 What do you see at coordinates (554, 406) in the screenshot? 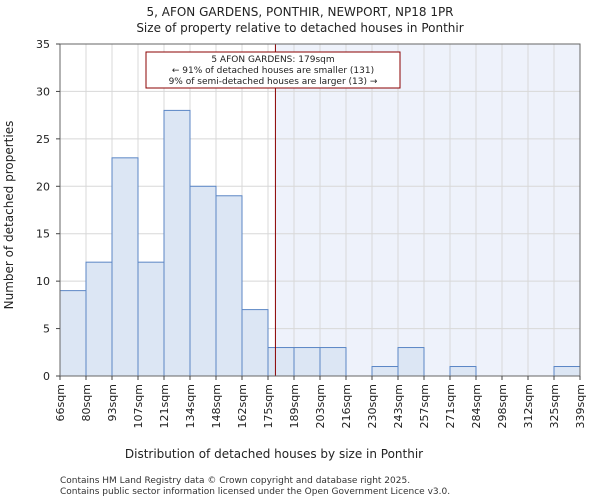
I see `x-tick-label: 325sqm` at bounding box center [554, 406].